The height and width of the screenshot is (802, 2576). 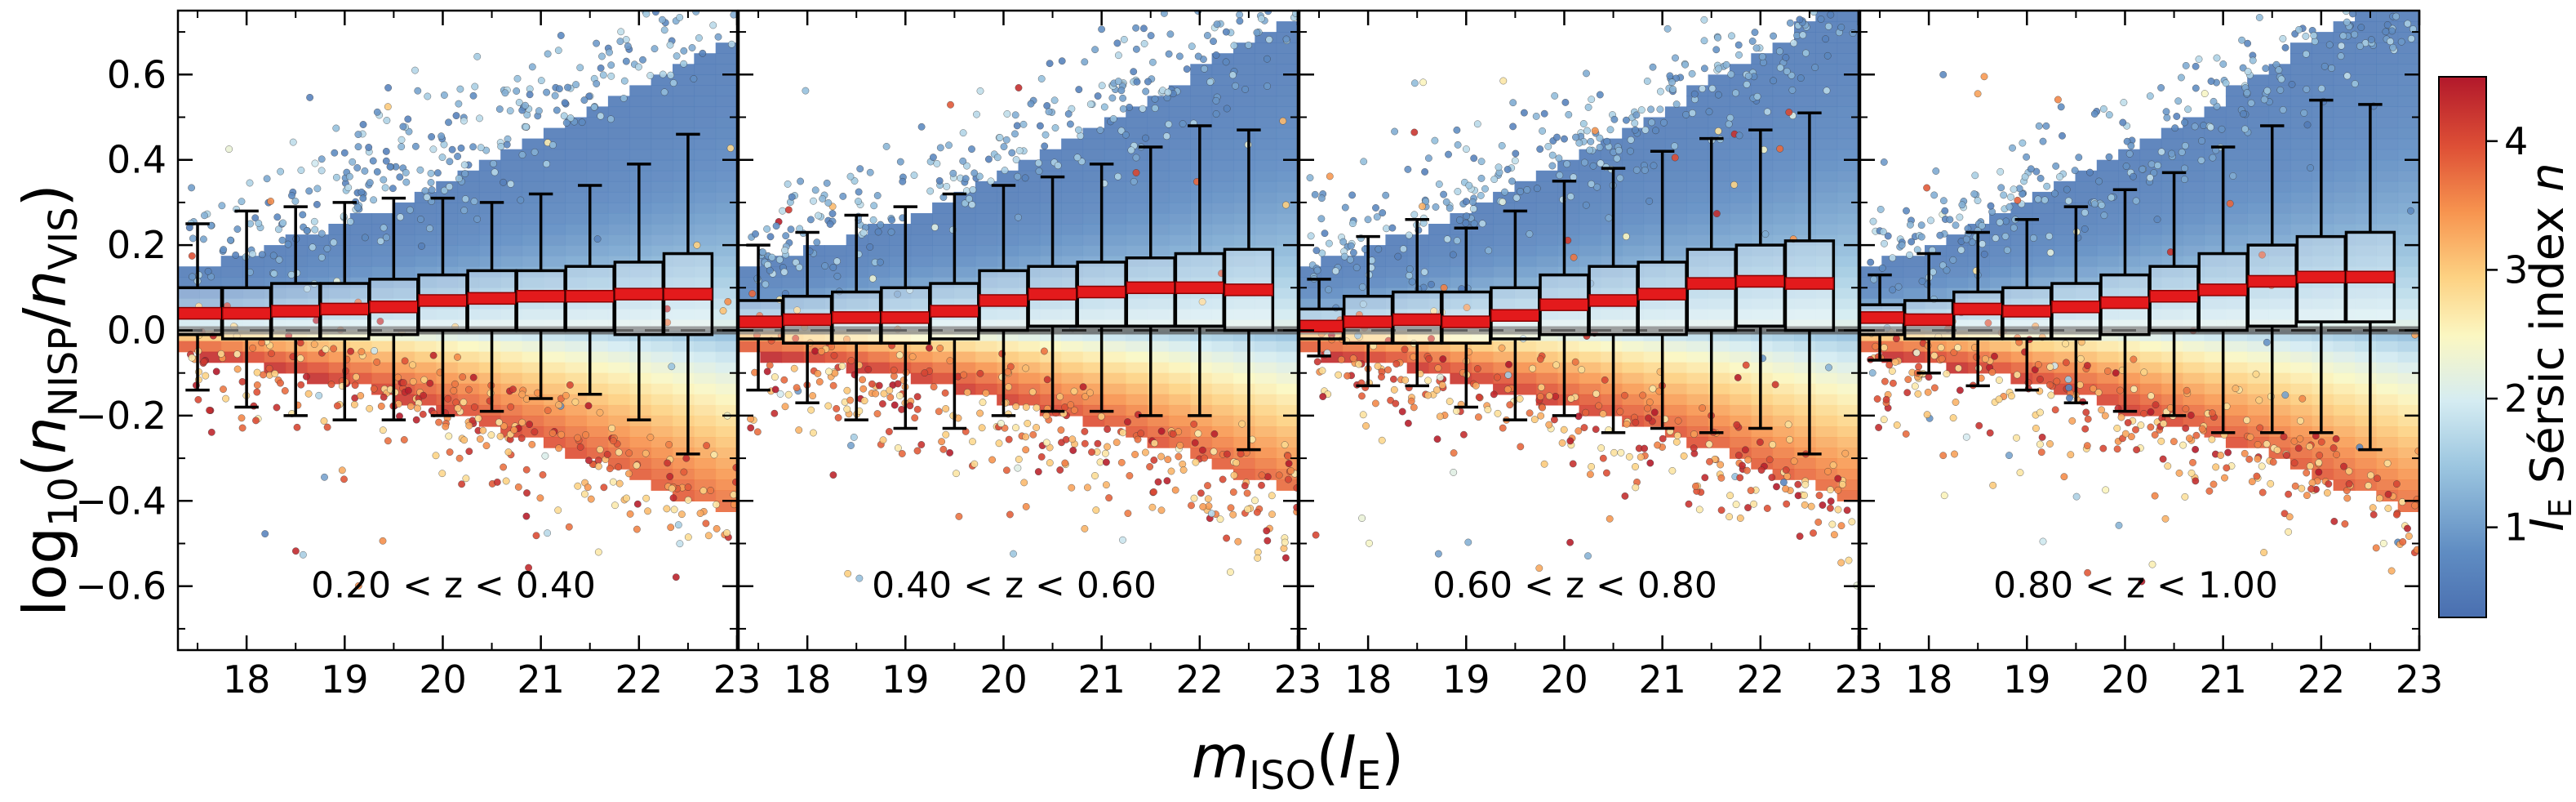 I want to click on median-bar, so click(x=905, y=317).